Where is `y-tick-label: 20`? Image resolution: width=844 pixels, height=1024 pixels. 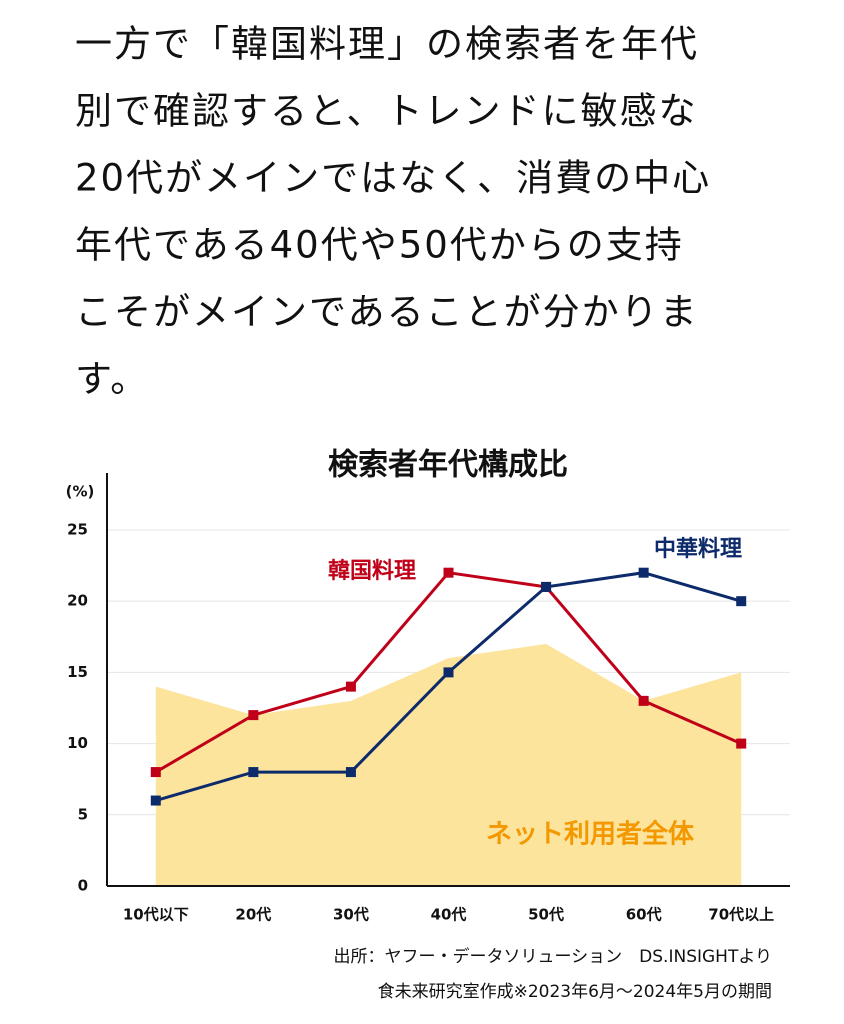
y-tick-label: 20 is located at coordinates (77, 601).